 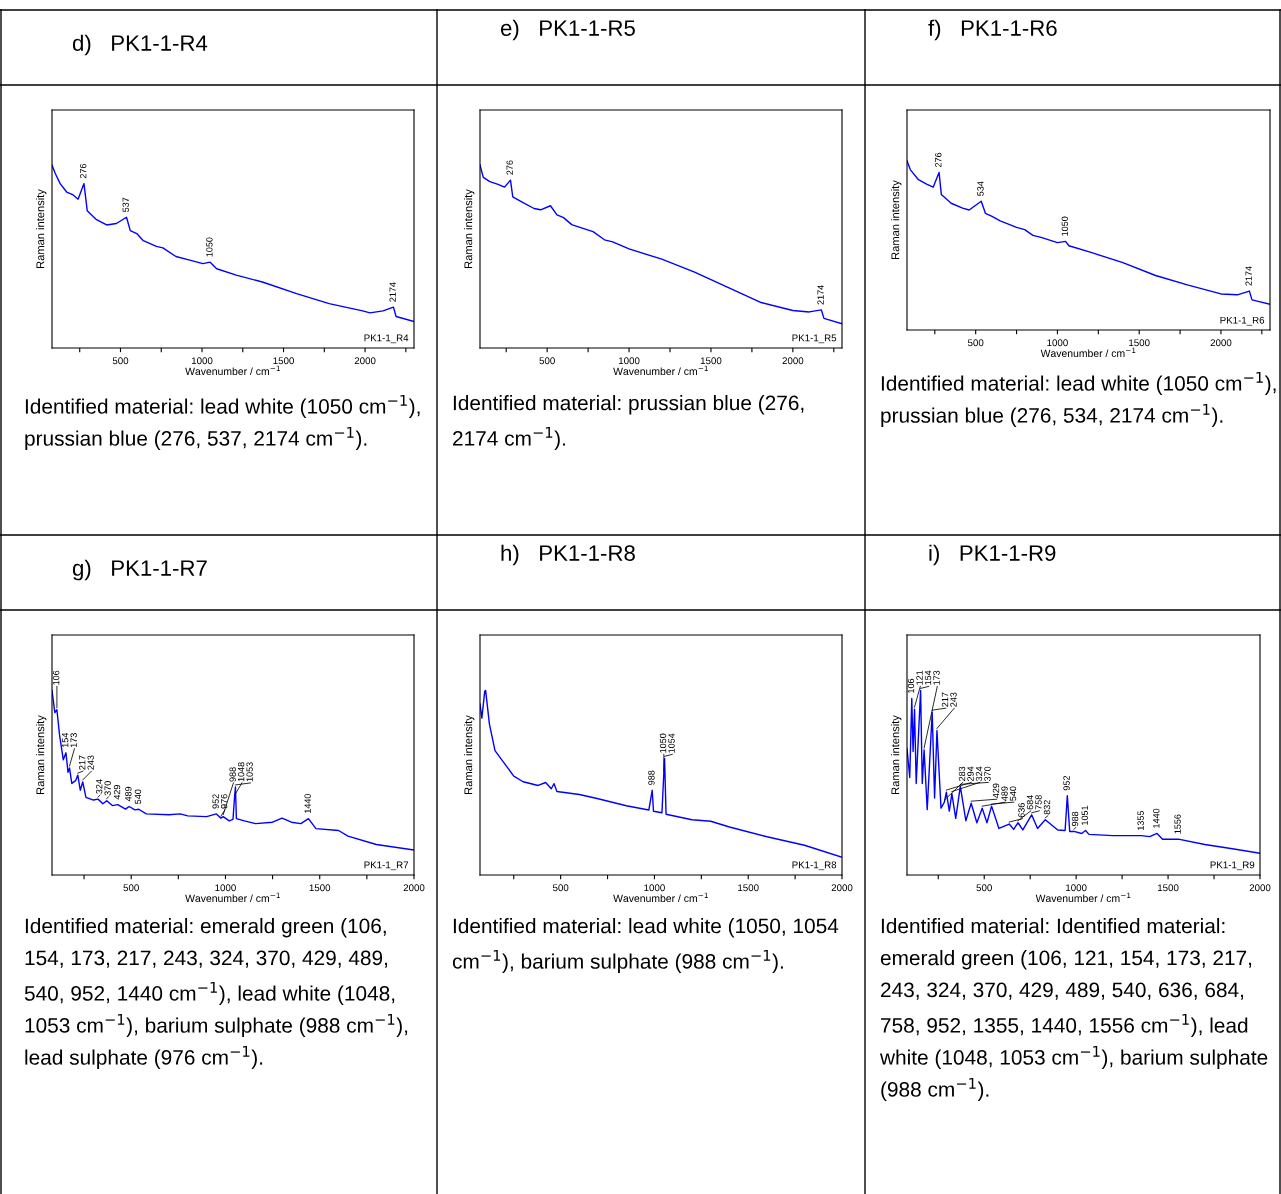 I want to click on annotation: PK1-1_R7, so click(x=386, y=866).